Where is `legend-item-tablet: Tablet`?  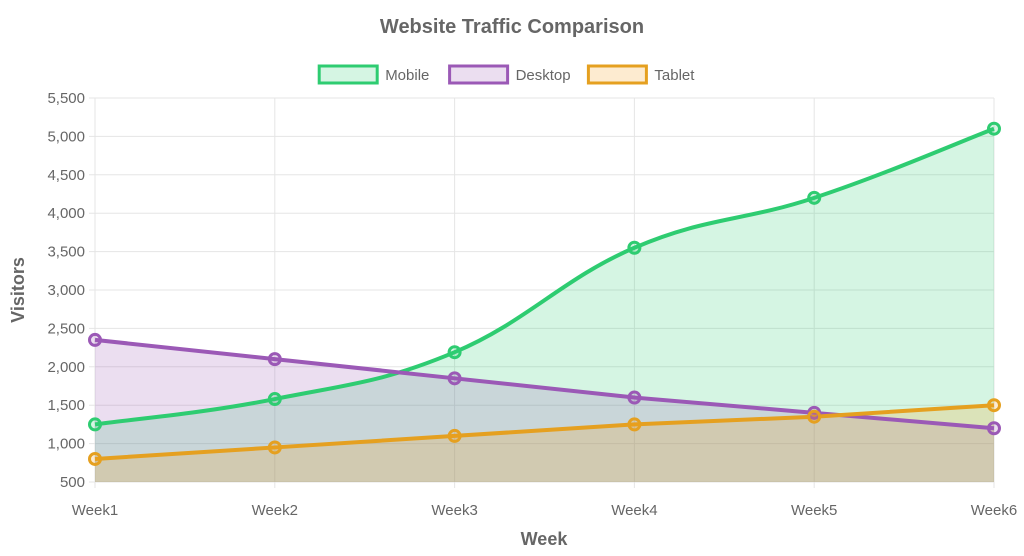
legend-item-tablet: Tablet is located at coordinates (640, 74).